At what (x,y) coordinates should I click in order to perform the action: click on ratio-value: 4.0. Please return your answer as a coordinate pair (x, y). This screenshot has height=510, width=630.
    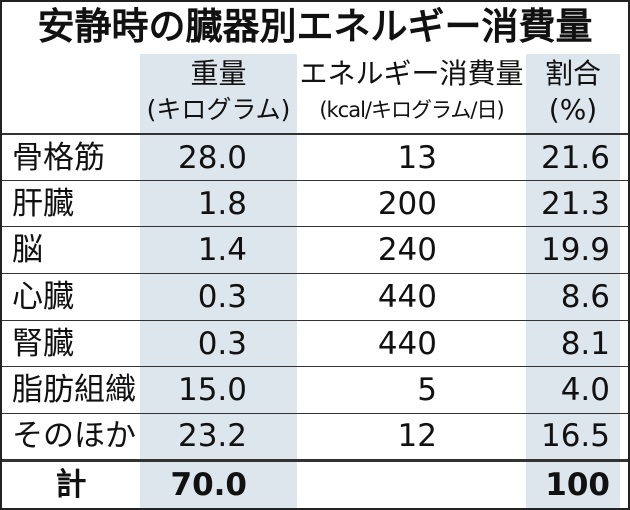
    Looking at the image, I should click on (585, 390).